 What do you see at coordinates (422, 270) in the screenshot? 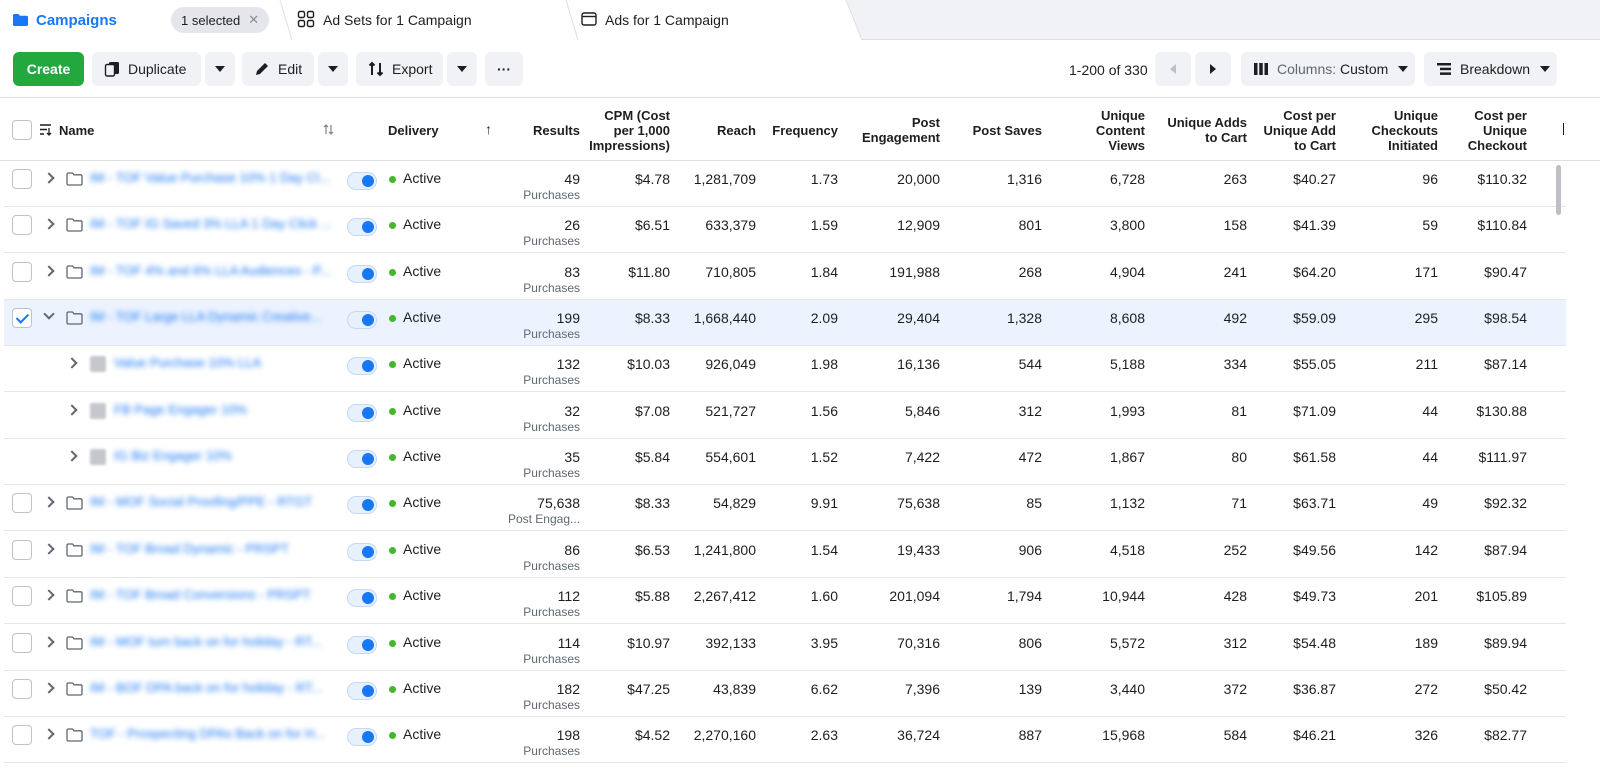
I see `delivery-status: Active` at bounding box center [422, 270].